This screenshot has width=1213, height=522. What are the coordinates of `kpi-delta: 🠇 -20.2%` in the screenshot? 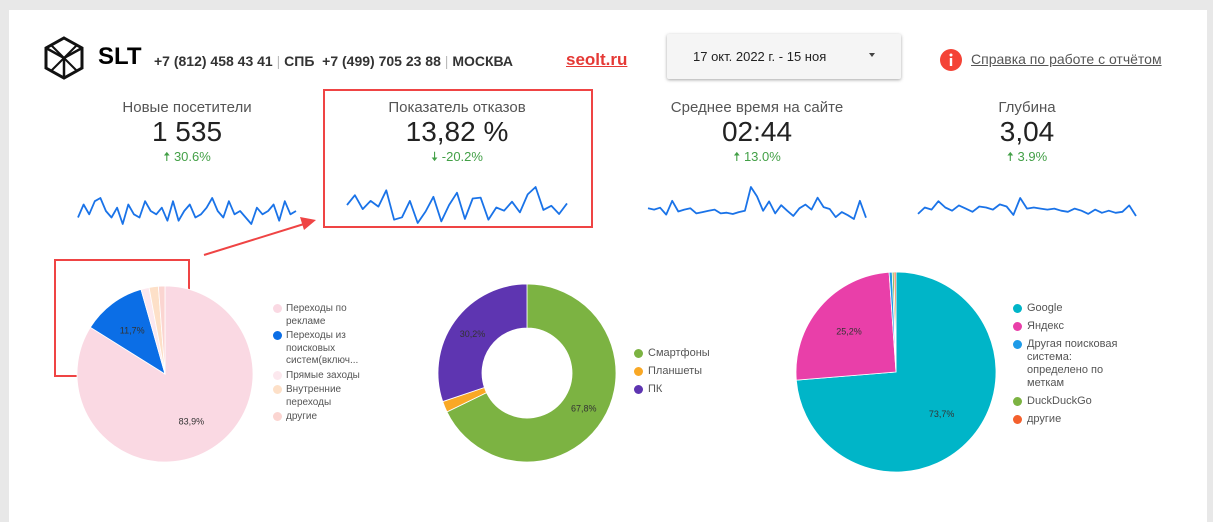 It's located at (457, 159).